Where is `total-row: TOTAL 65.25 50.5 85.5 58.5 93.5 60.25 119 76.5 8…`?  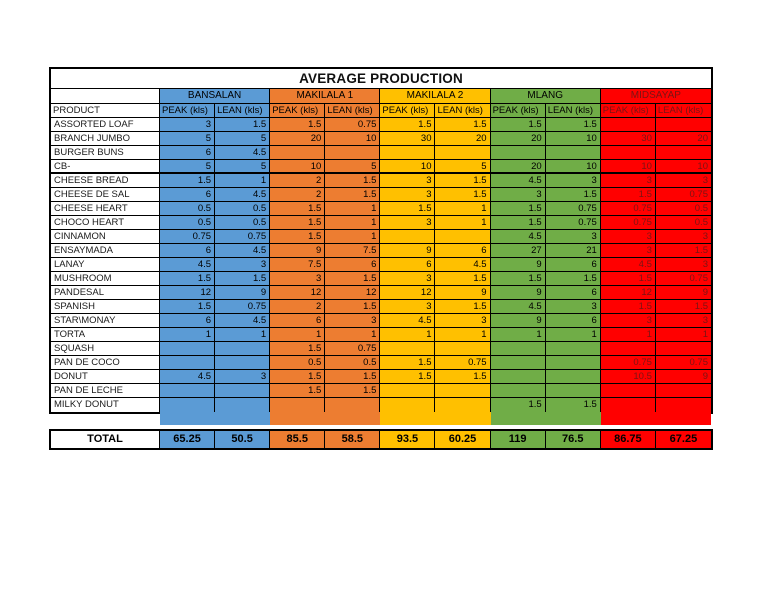 total-row: TOTAL 65.25 50.5 85.5 58.5 93.5 60.25 119 76.5 8… is located at coordinates (381, 439).